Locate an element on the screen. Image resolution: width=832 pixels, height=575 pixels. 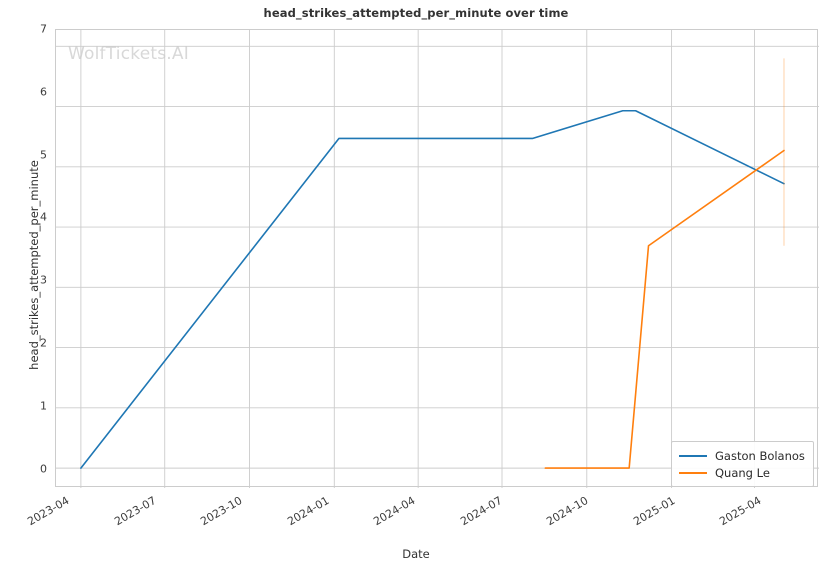
y-axis-tick-labels: 7 6 5 4 3 2 1 0 is located at coordinates (23, 287).